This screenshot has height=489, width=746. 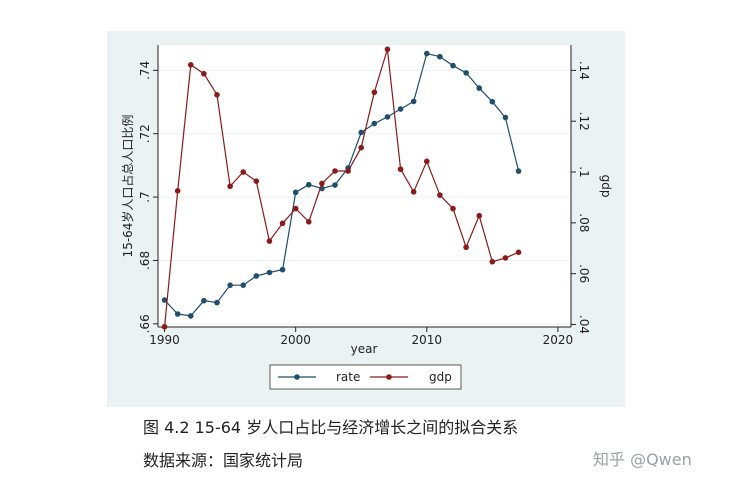 What do you see at coordinates (427, 340) in the screenshot?
I see `x-tick-label: 2010` at bounding box center [427, 340].